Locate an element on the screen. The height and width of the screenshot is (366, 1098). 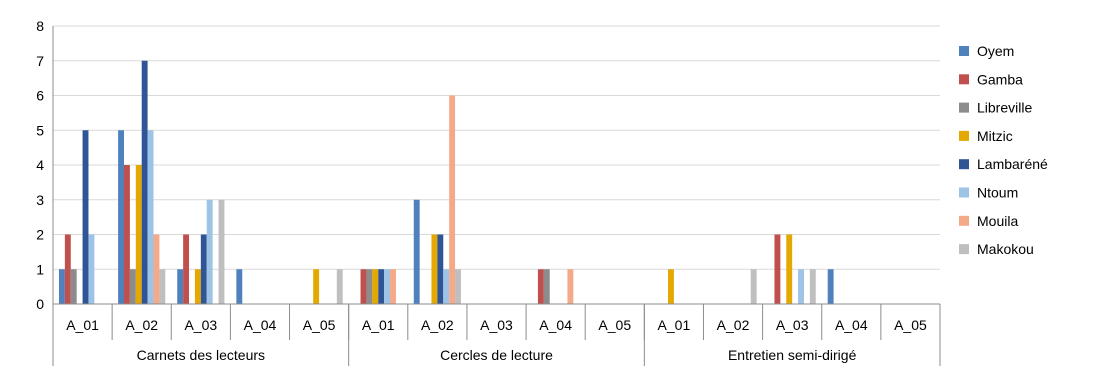
y-axis-ticks: 0 1 2 3 4 5 6 7 8 is located at coordinates (40, 165).